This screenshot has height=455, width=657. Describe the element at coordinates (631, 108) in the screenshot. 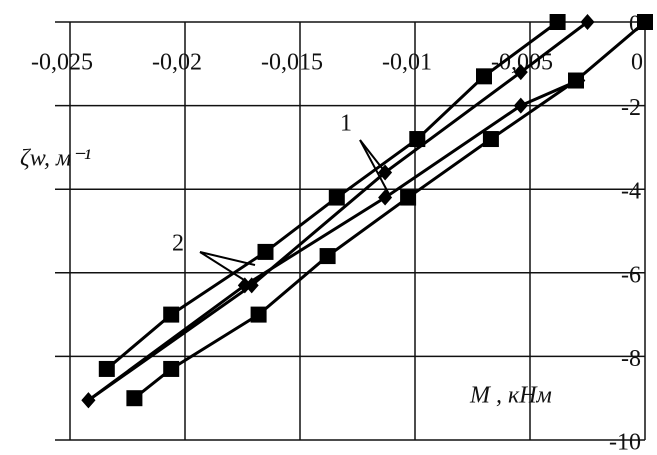

I see `y-tick-label: -2` at that location.